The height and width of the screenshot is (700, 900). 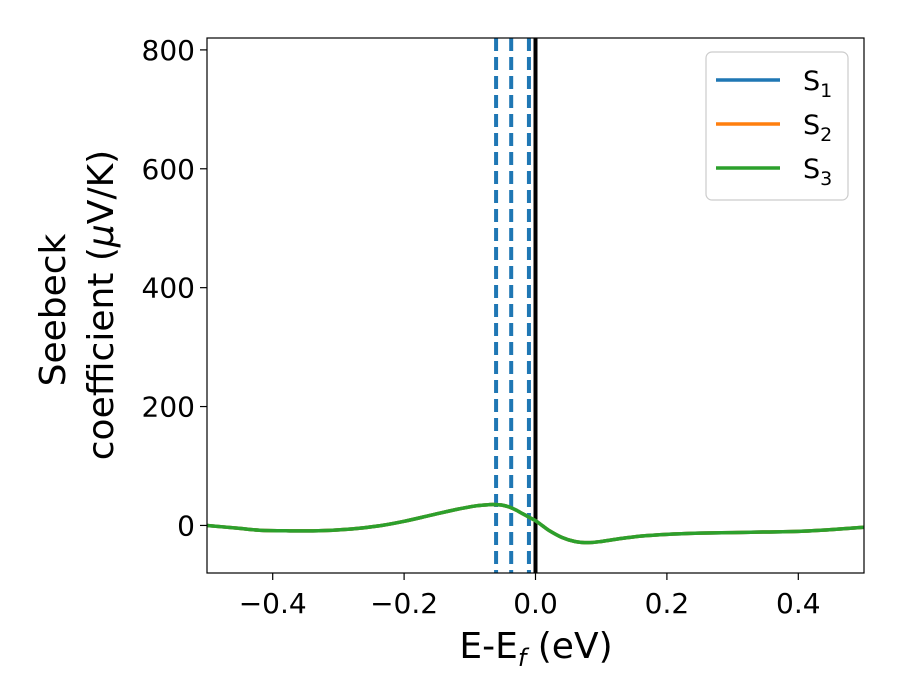 What do you see at coordinates (569, 646) in the screenshot?
I see `x-axis-label-unit: (eV)` at bounding box center [569, 646].